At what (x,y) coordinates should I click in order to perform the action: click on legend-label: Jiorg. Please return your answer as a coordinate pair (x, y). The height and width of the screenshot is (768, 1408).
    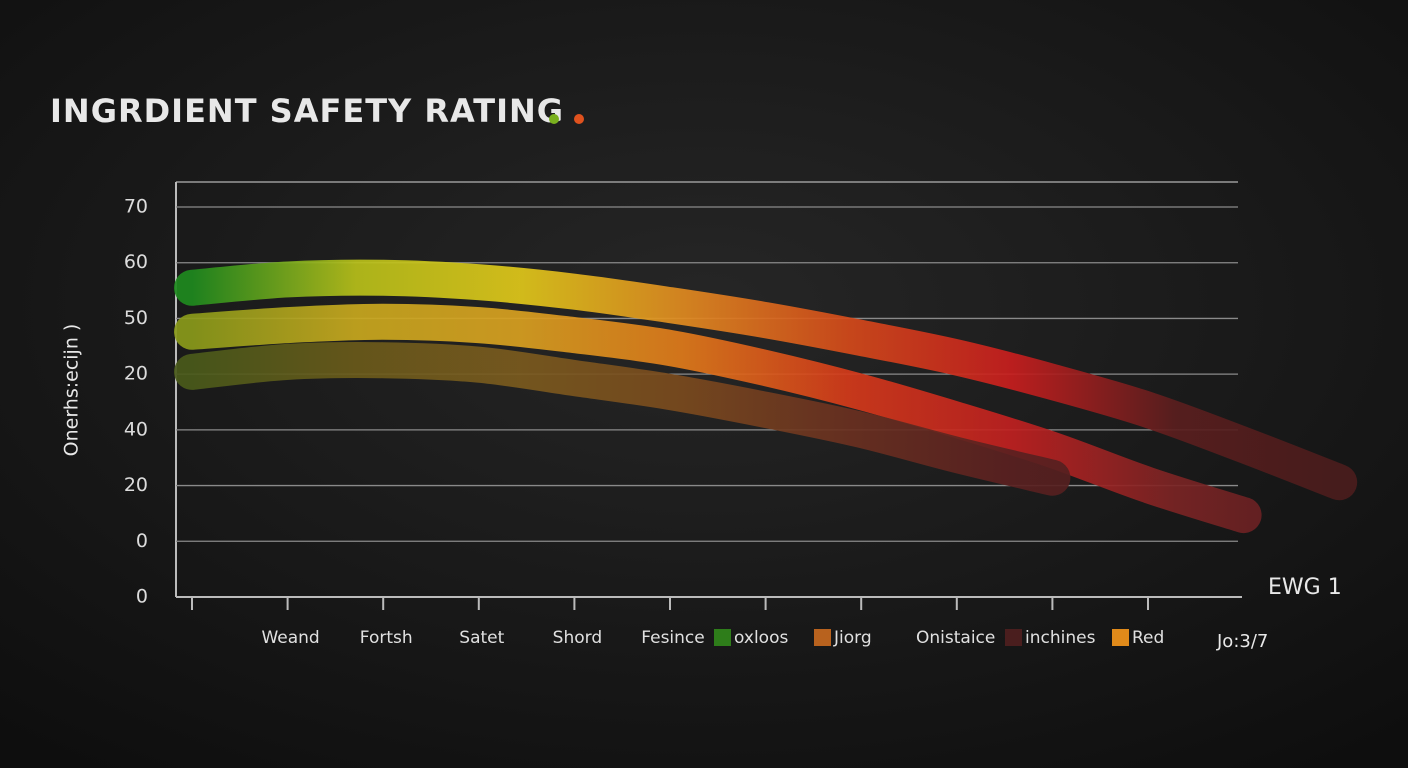
    Looking at the image, I should click on (852, 638).